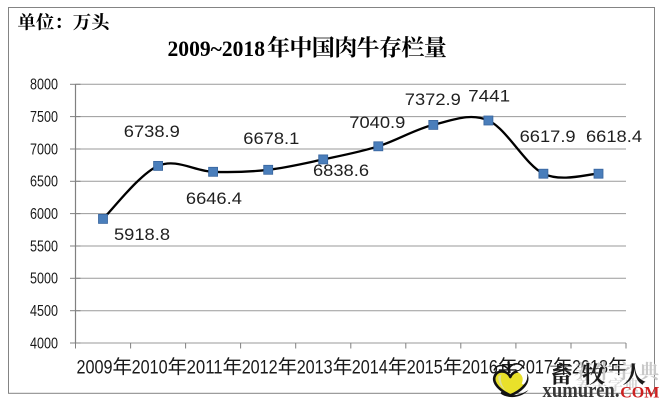 This screenshot has width=664, height=408. I want to click on svg-text: 6838.6, so click(341, 170).